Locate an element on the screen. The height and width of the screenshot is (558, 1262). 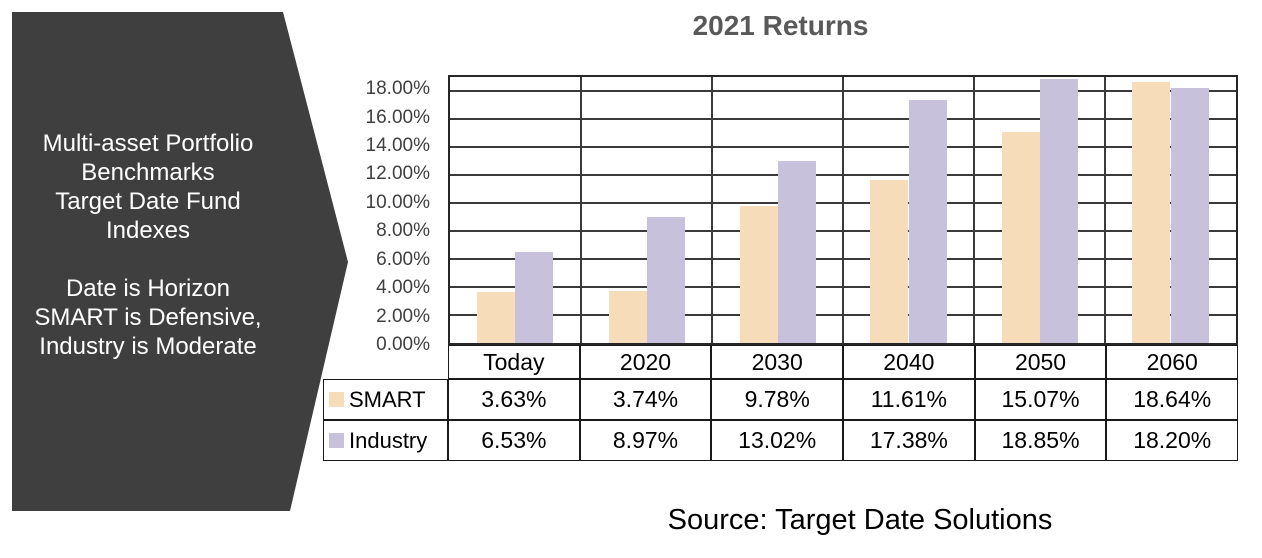
bar-smart-2040 is located at coordinates (889, 261).